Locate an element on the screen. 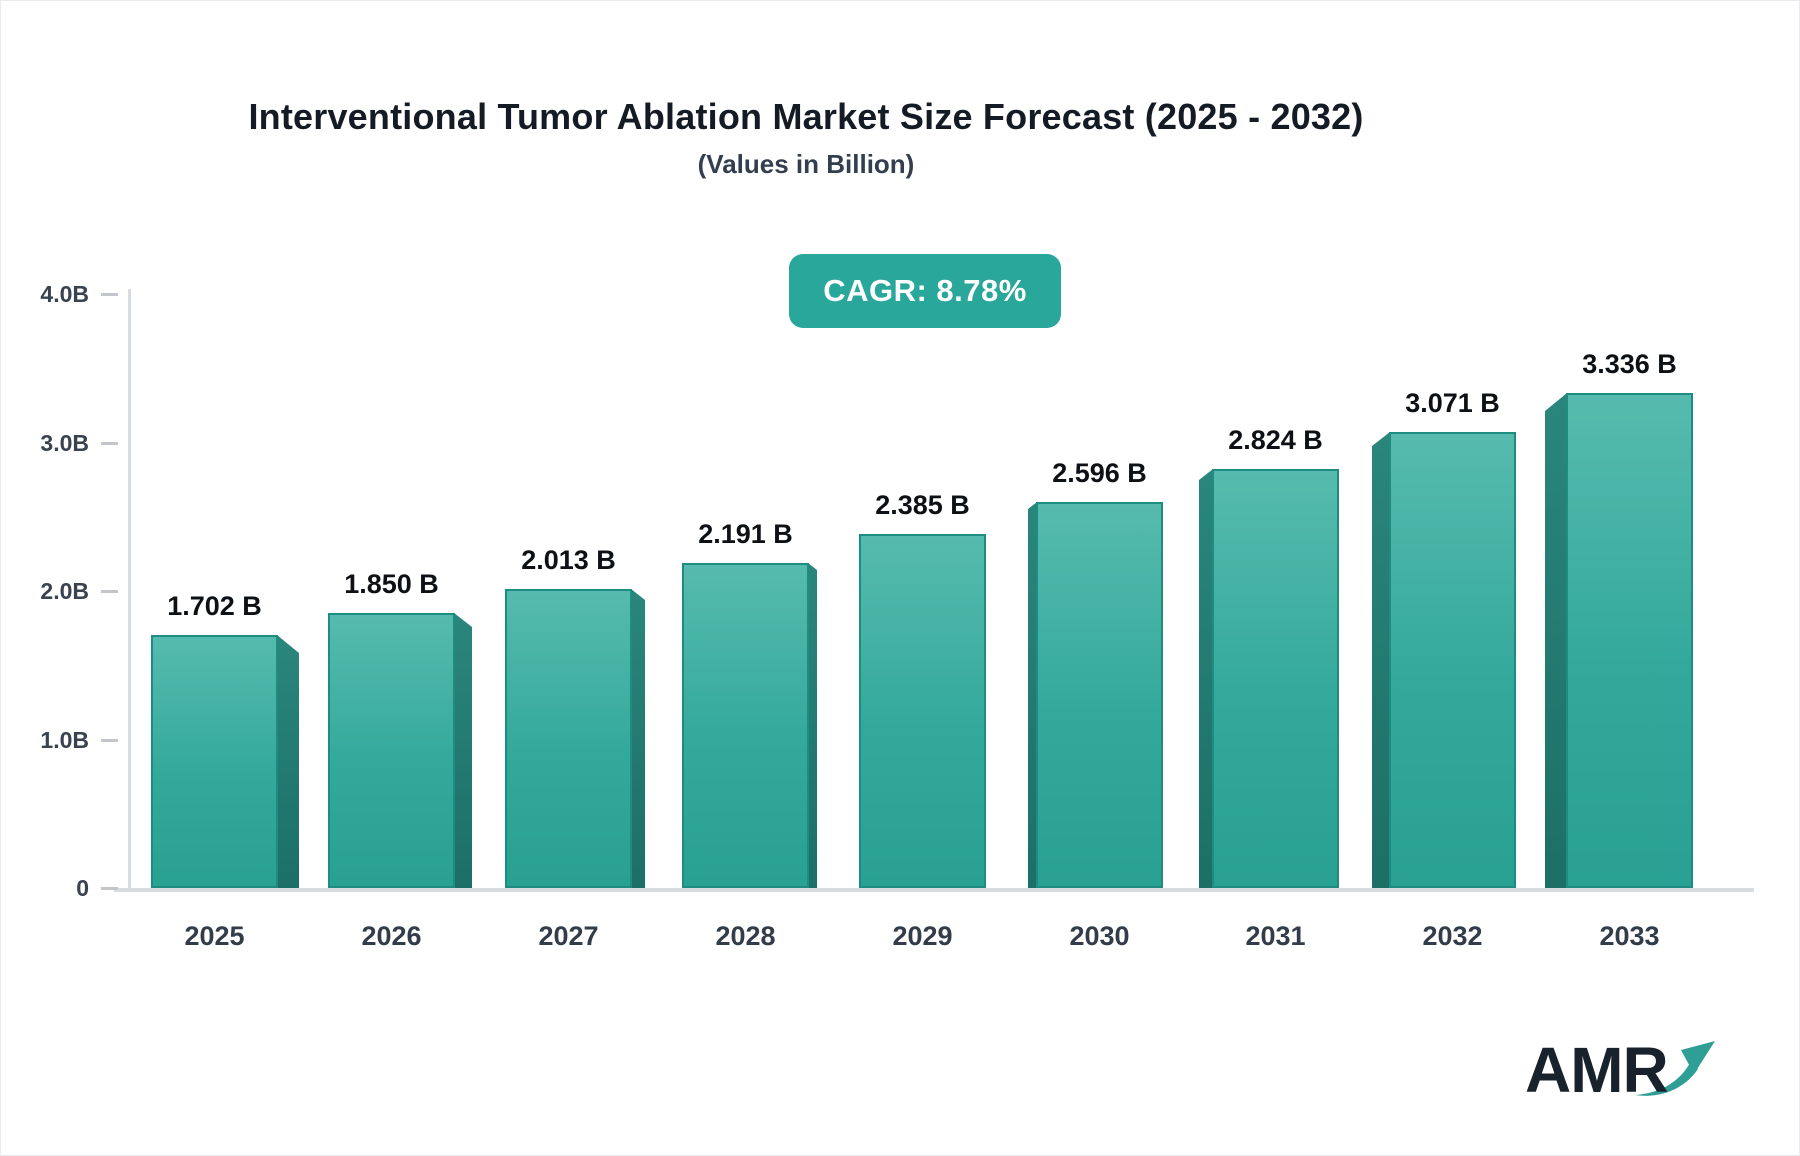 The width and height of the screenshot is (1800, 1156). bar-value-label: 3.071 B is located at coordinates (1452, 403).